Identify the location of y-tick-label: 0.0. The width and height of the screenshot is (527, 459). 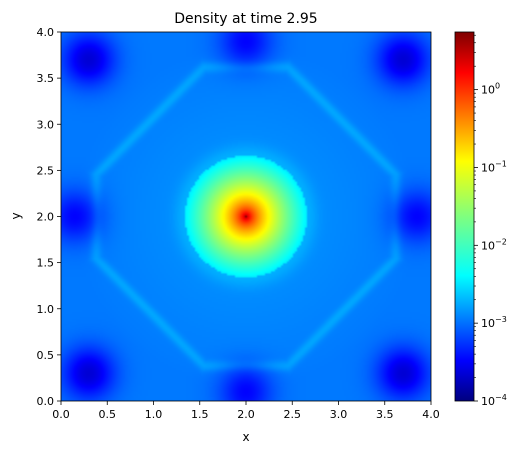
(46, 401).